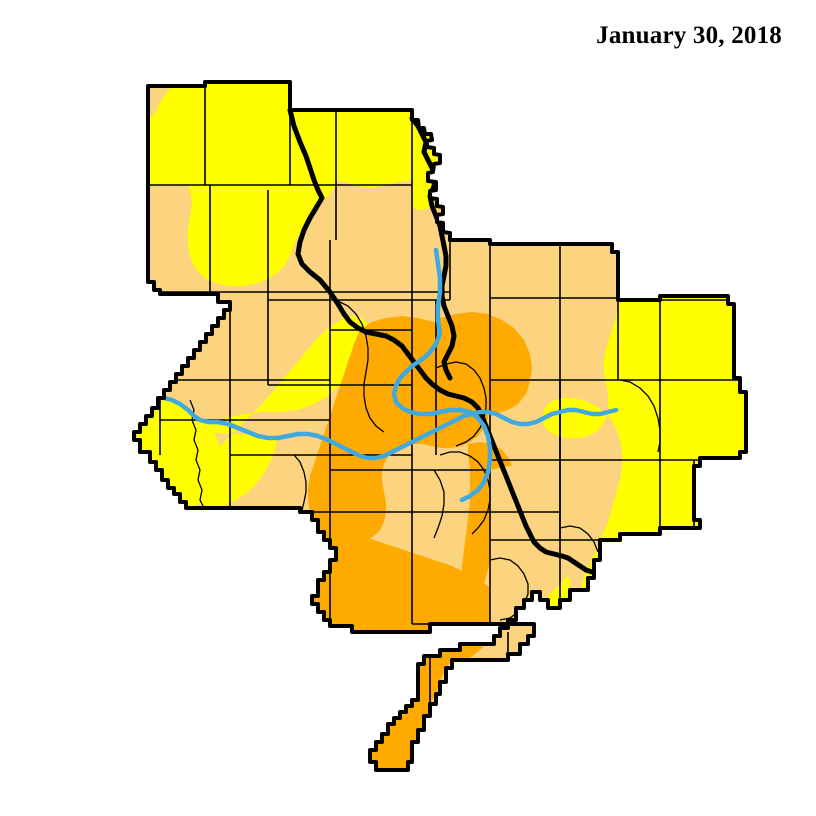 The width and height of the screenshot is (816, 816). What do you see at coordinates (176, 135) in the screenshot?
I see `d0-region-northwest` at bounding box center [176, 135].